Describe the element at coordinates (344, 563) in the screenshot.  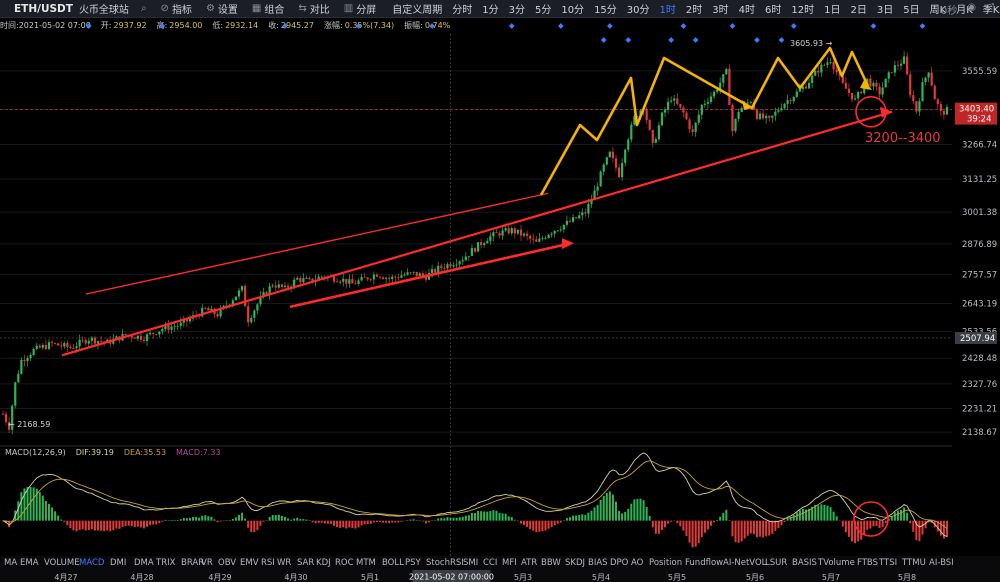
I see `indicator-tab-roc: ROC` at that location.